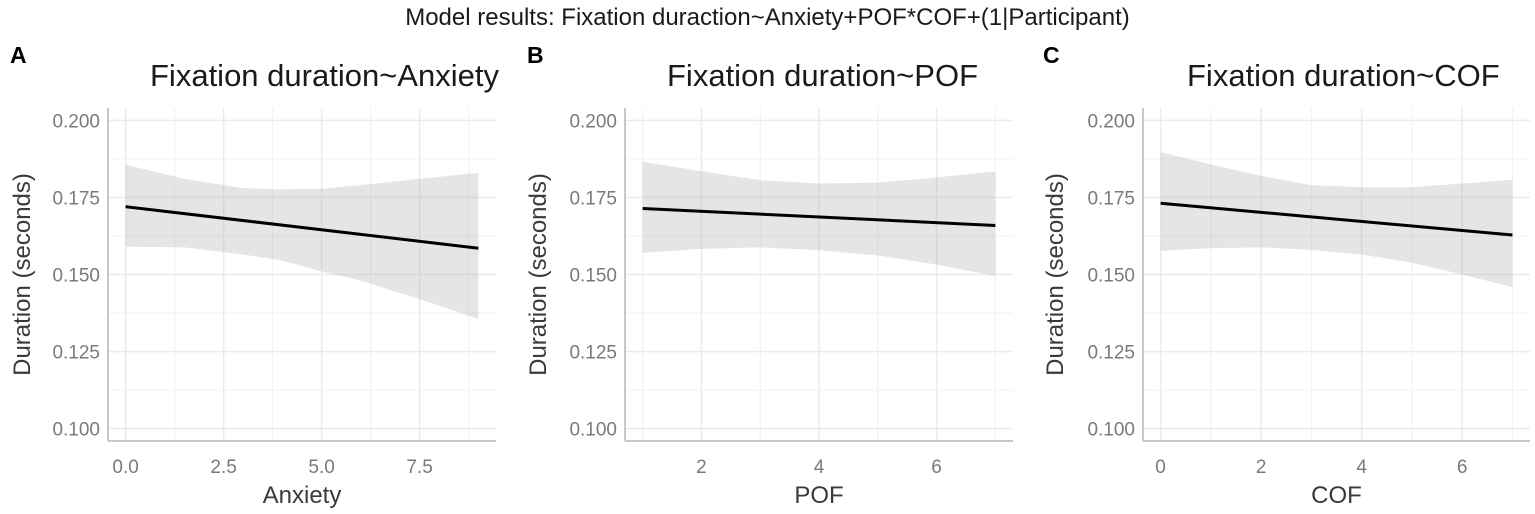 The height and width of the screenshot is (514, 1535). What do you see at coordinates (419, 467) in the screenshot?
I see `x-tick-label: 7.5` at bounding box center [419, 467].